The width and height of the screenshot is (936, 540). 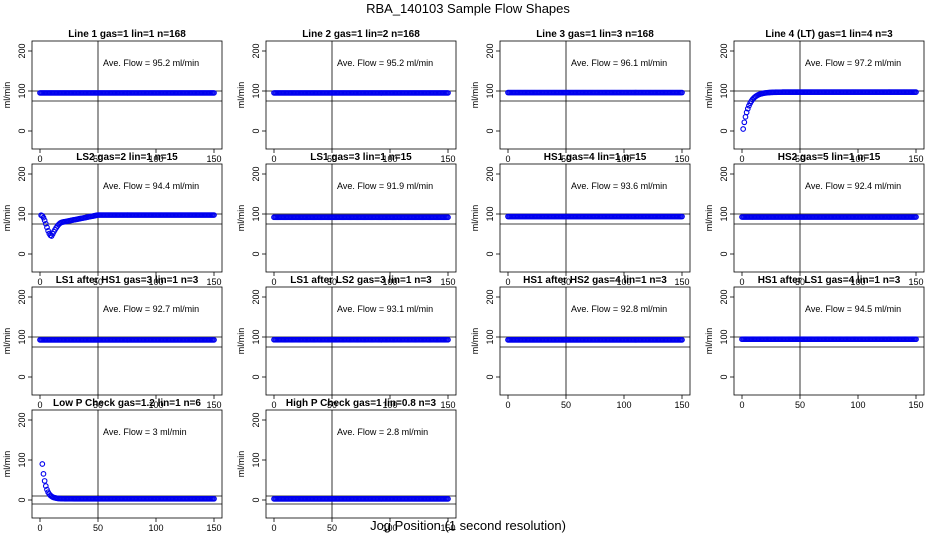 What do you see at coordinates (151, 63) in the screenshot?
I see `avg-flow-annotation: Ave. Flow = 95.2 ml/min` at bounding box center [151, 63].